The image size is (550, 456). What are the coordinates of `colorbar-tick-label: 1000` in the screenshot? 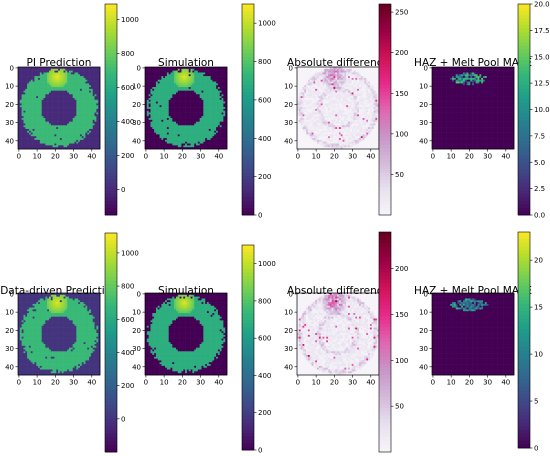 It's located at (130, 20).